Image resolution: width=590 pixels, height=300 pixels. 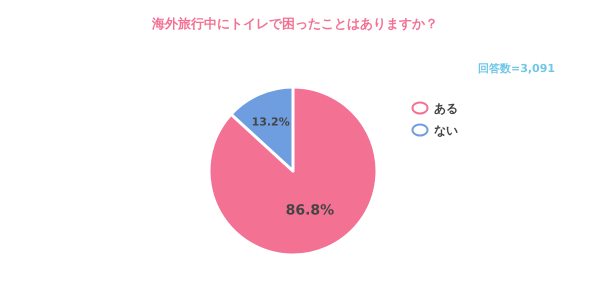 What do you see at coordinates (516, 68) in the screenshot?
I see `text: 回答数=3,091` at bounding box center [516, 68].